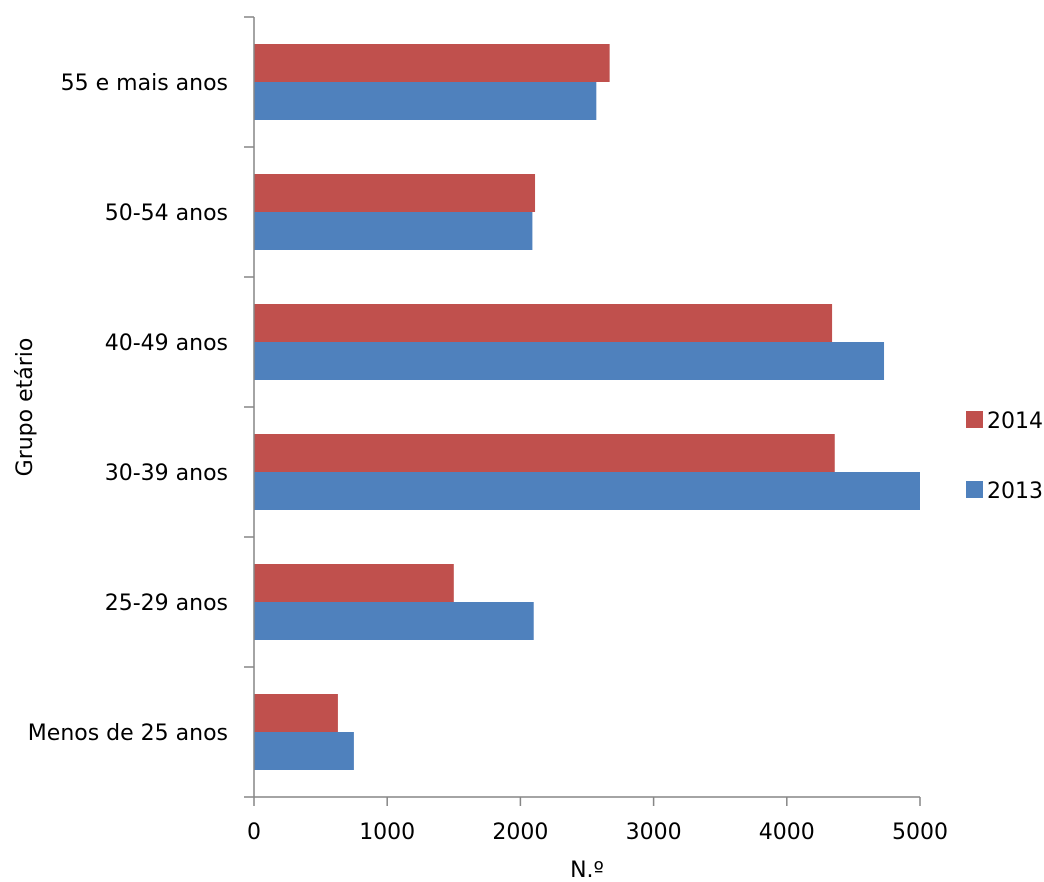 The height and width of the screenshot is (882, 1044). Describe the element at coordinates (520, 832) in the screenshot. I see `x-tick-label: 2000` at that location.